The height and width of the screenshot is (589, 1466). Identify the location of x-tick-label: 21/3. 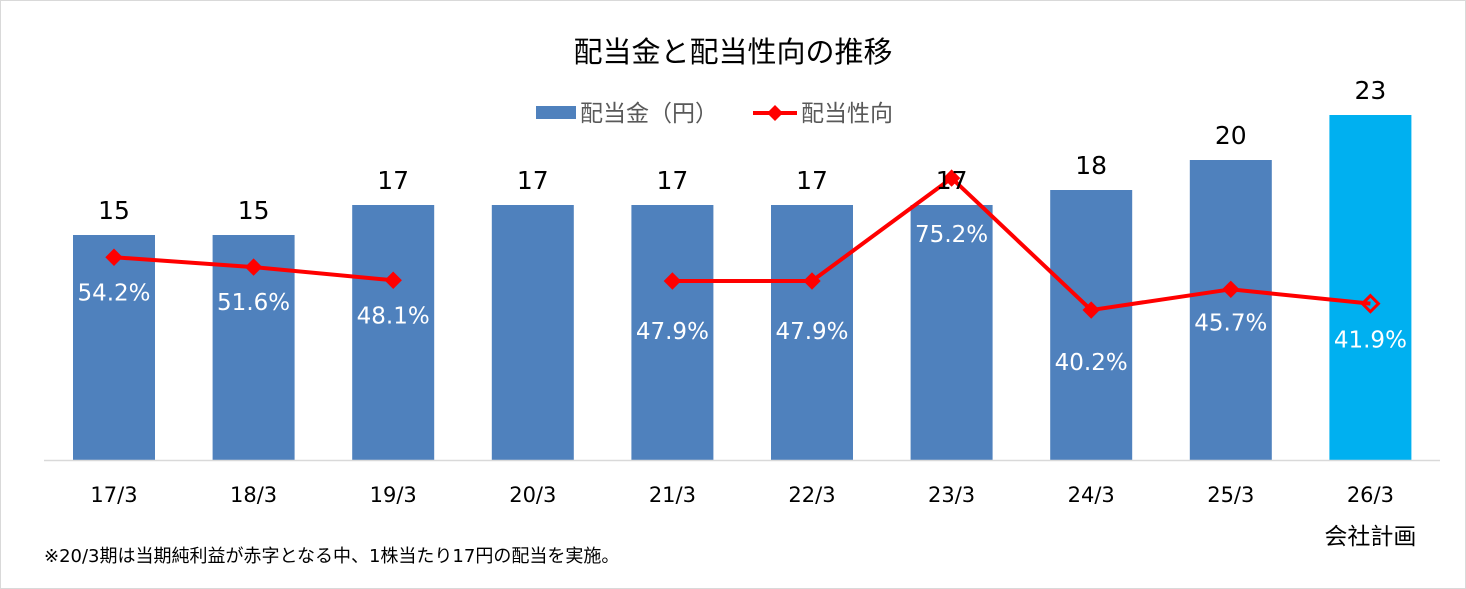
(672, 495).